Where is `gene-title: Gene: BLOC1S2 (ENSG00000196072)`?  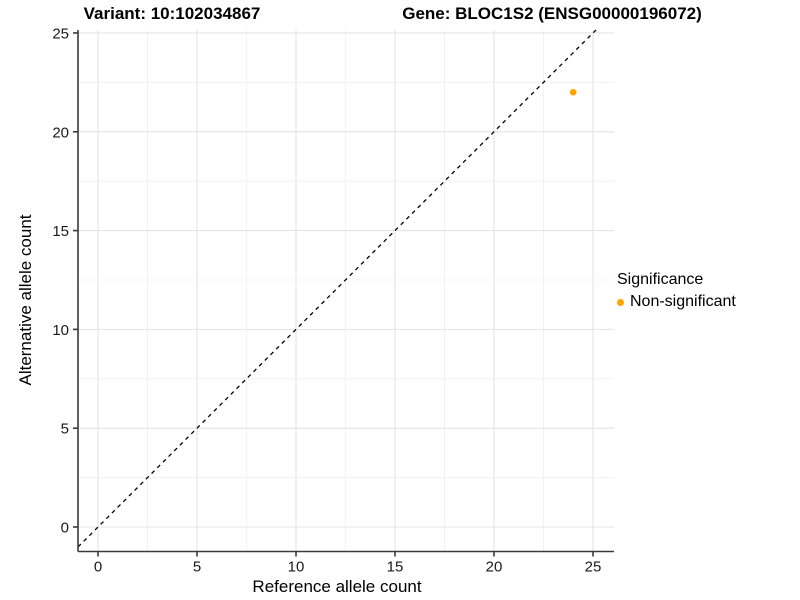
gene-title: Gene: BLOC1S2 (ENSG00000196072) is located at coordinates (552, 13).